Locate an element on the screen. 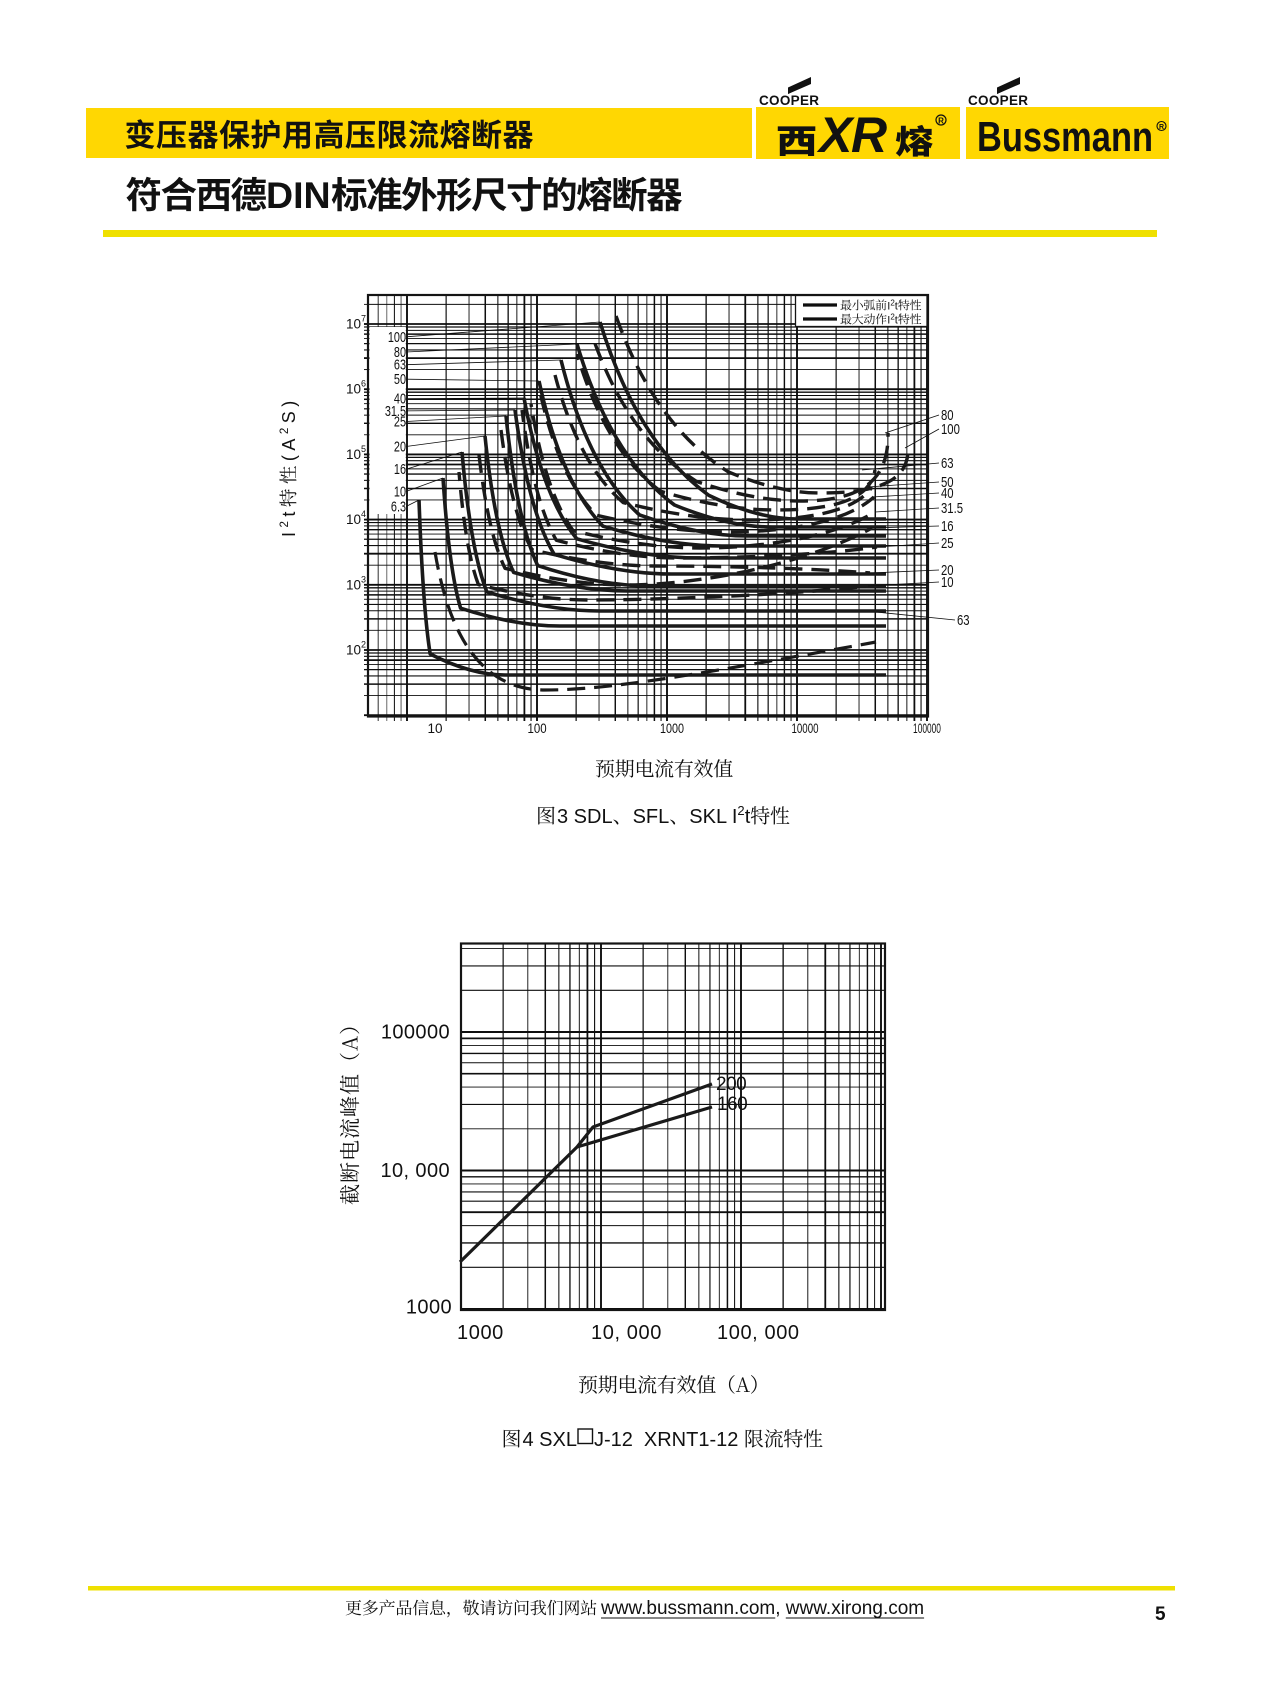 The width and height of the screenshot is (1287, 1694). svg-text: 10000 is located at coordinates (804, 729).